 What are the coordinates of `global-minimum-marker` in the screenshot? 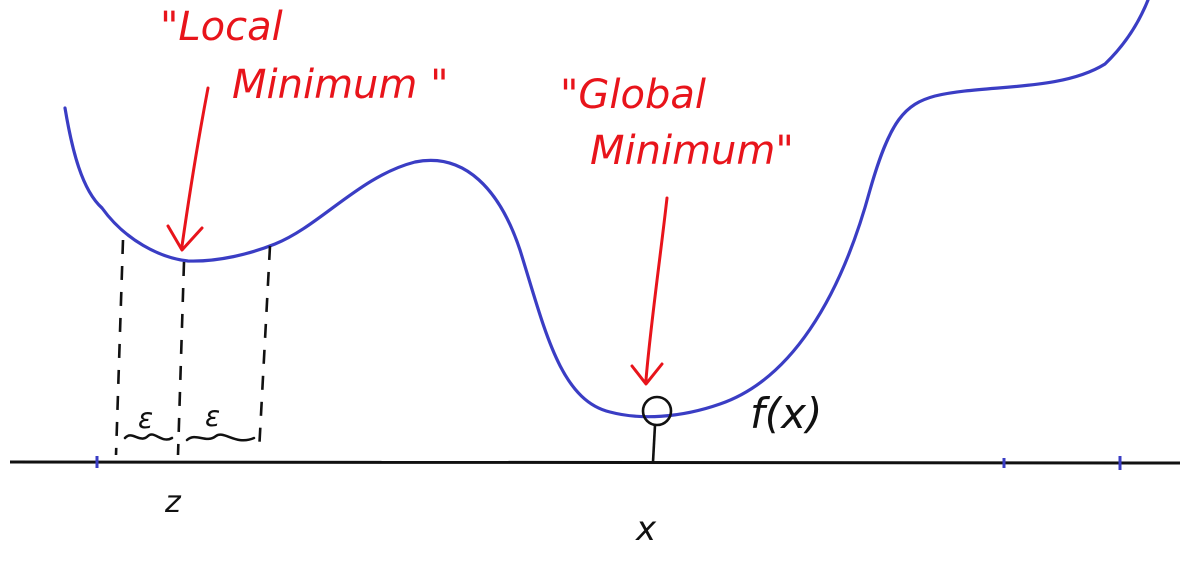 It's located at (657, 411).